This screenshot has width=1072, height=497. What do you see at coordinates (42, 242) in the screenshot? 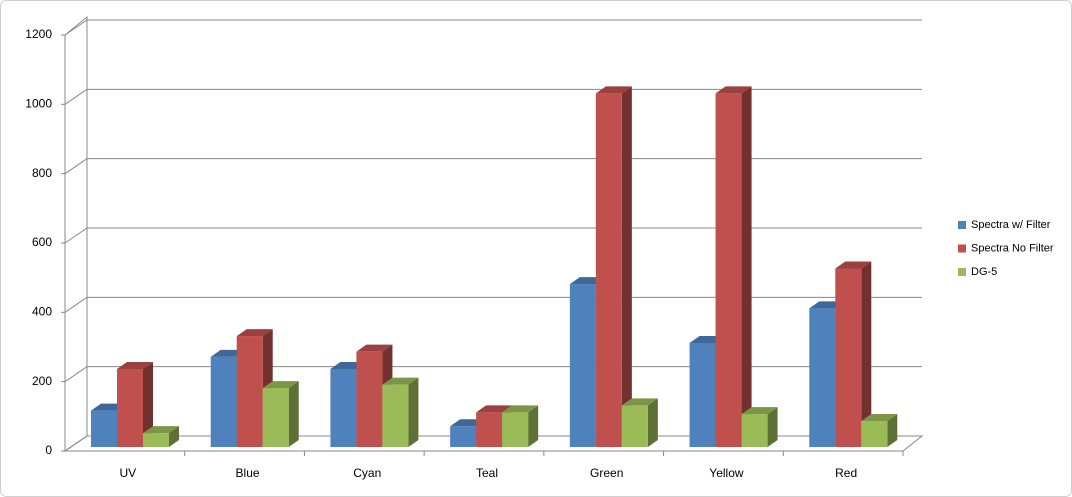
I see `y-tick-label: 600` at bounding box center [42, 242].